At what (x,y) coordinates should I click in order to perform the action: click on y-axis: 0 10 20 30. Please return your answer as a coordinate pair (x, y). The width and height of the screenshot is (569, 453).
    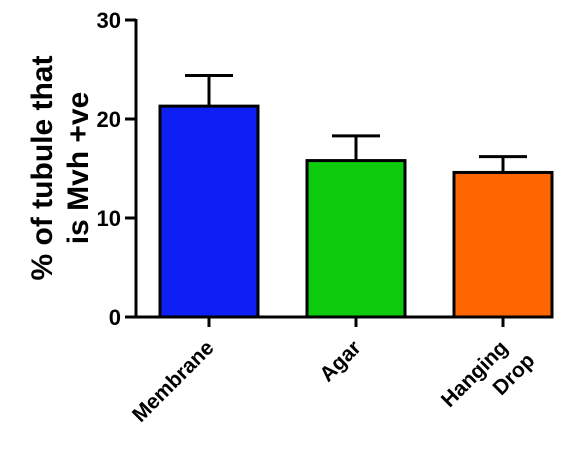
    Looking at the image, I should click on (117, 169).